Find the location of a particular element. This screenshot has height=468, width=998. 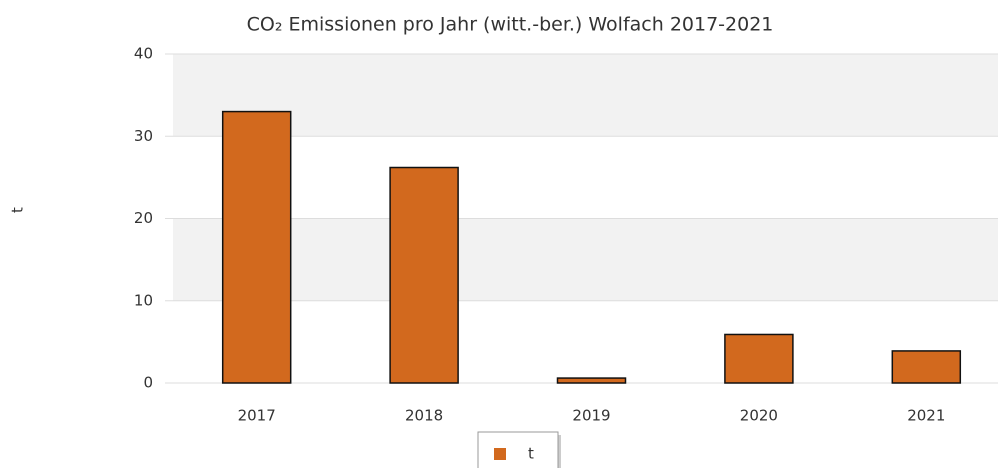

legend-swatch is located at coordinates (500, 454).